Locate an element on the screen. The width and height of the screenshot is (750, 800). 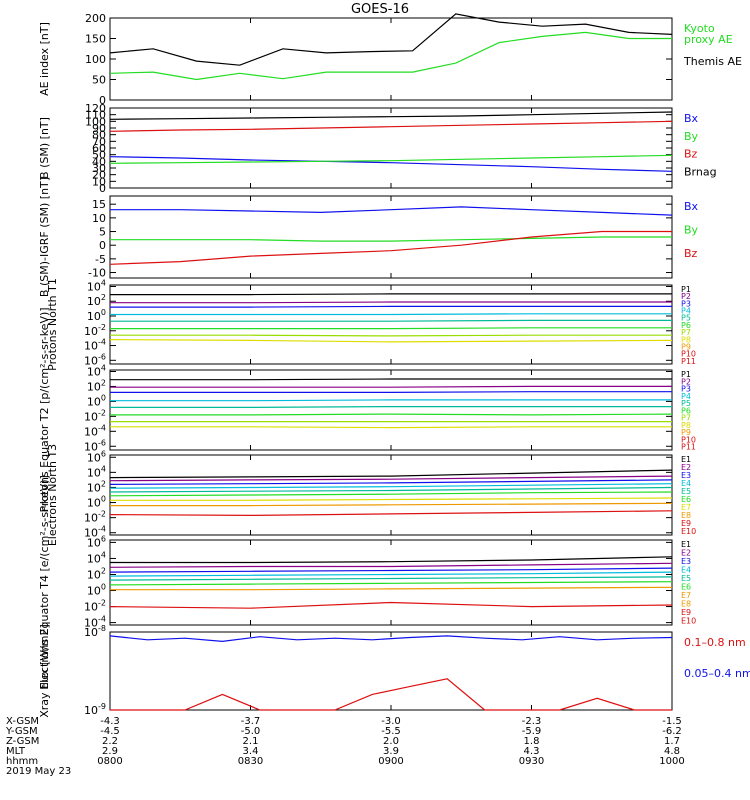
series-line-P5 is located at coordinates (391, 320).